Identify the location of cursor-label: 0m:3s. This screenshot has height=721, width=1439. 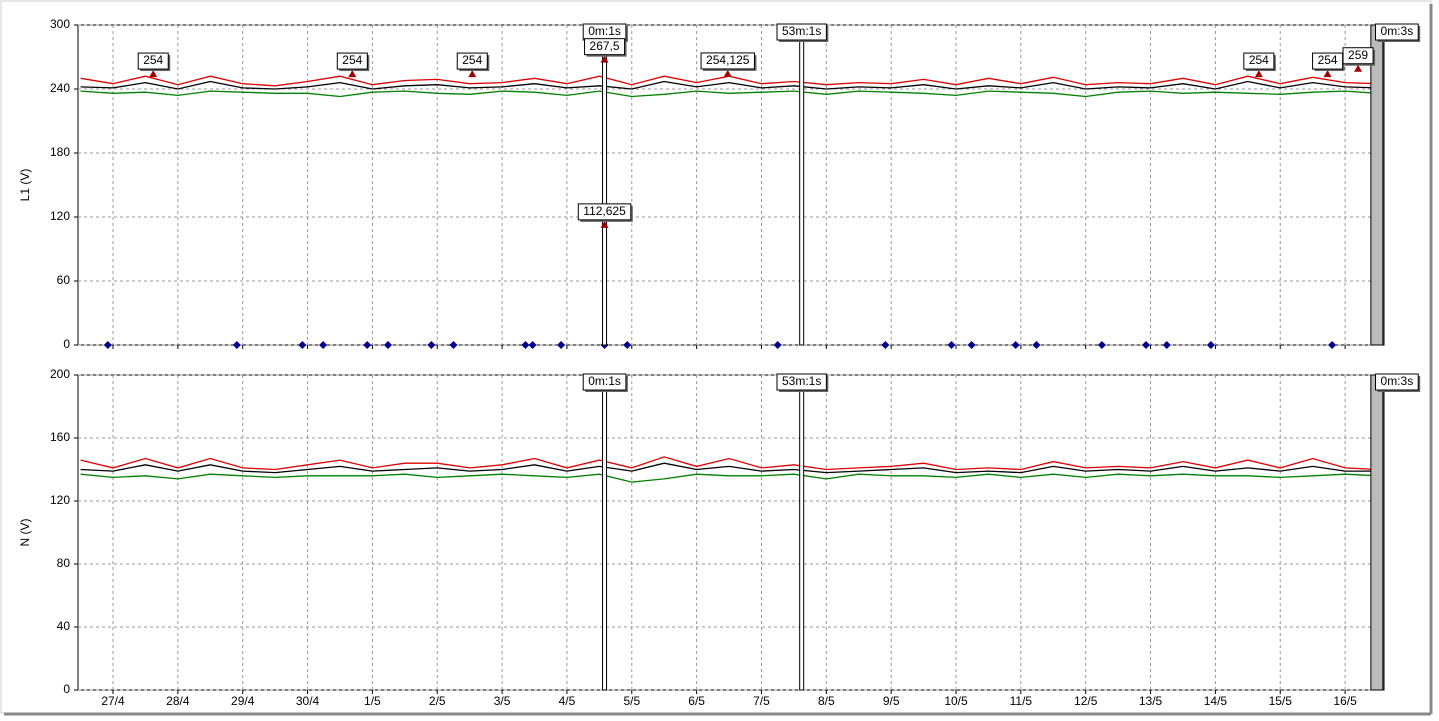
(1397, 31).